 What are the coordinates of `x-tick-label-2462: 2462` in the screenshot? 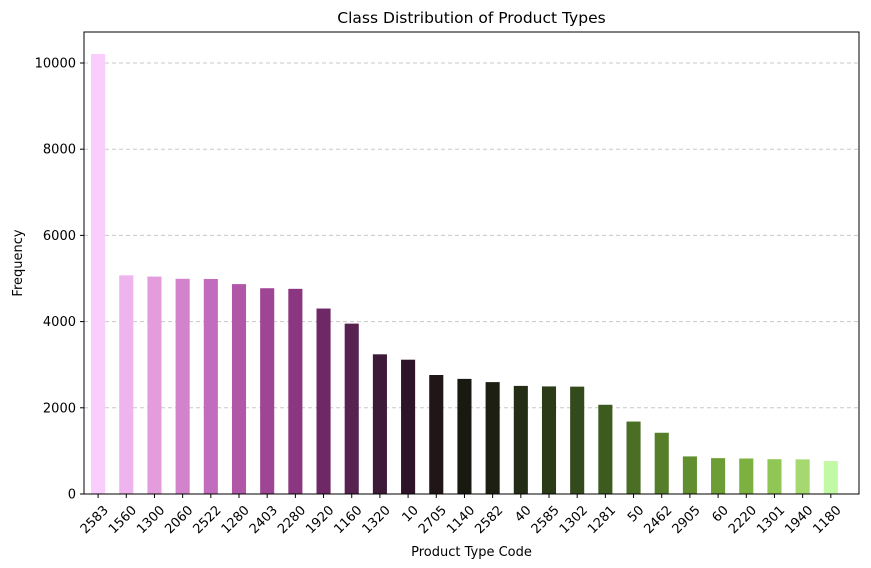 It's located at (658, 520).